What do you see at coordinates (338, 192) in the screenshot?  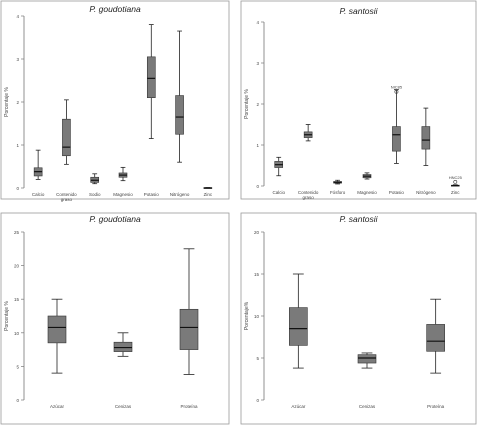 I see `x-tick-label: Fósforo` at bounding box center [338, 192].